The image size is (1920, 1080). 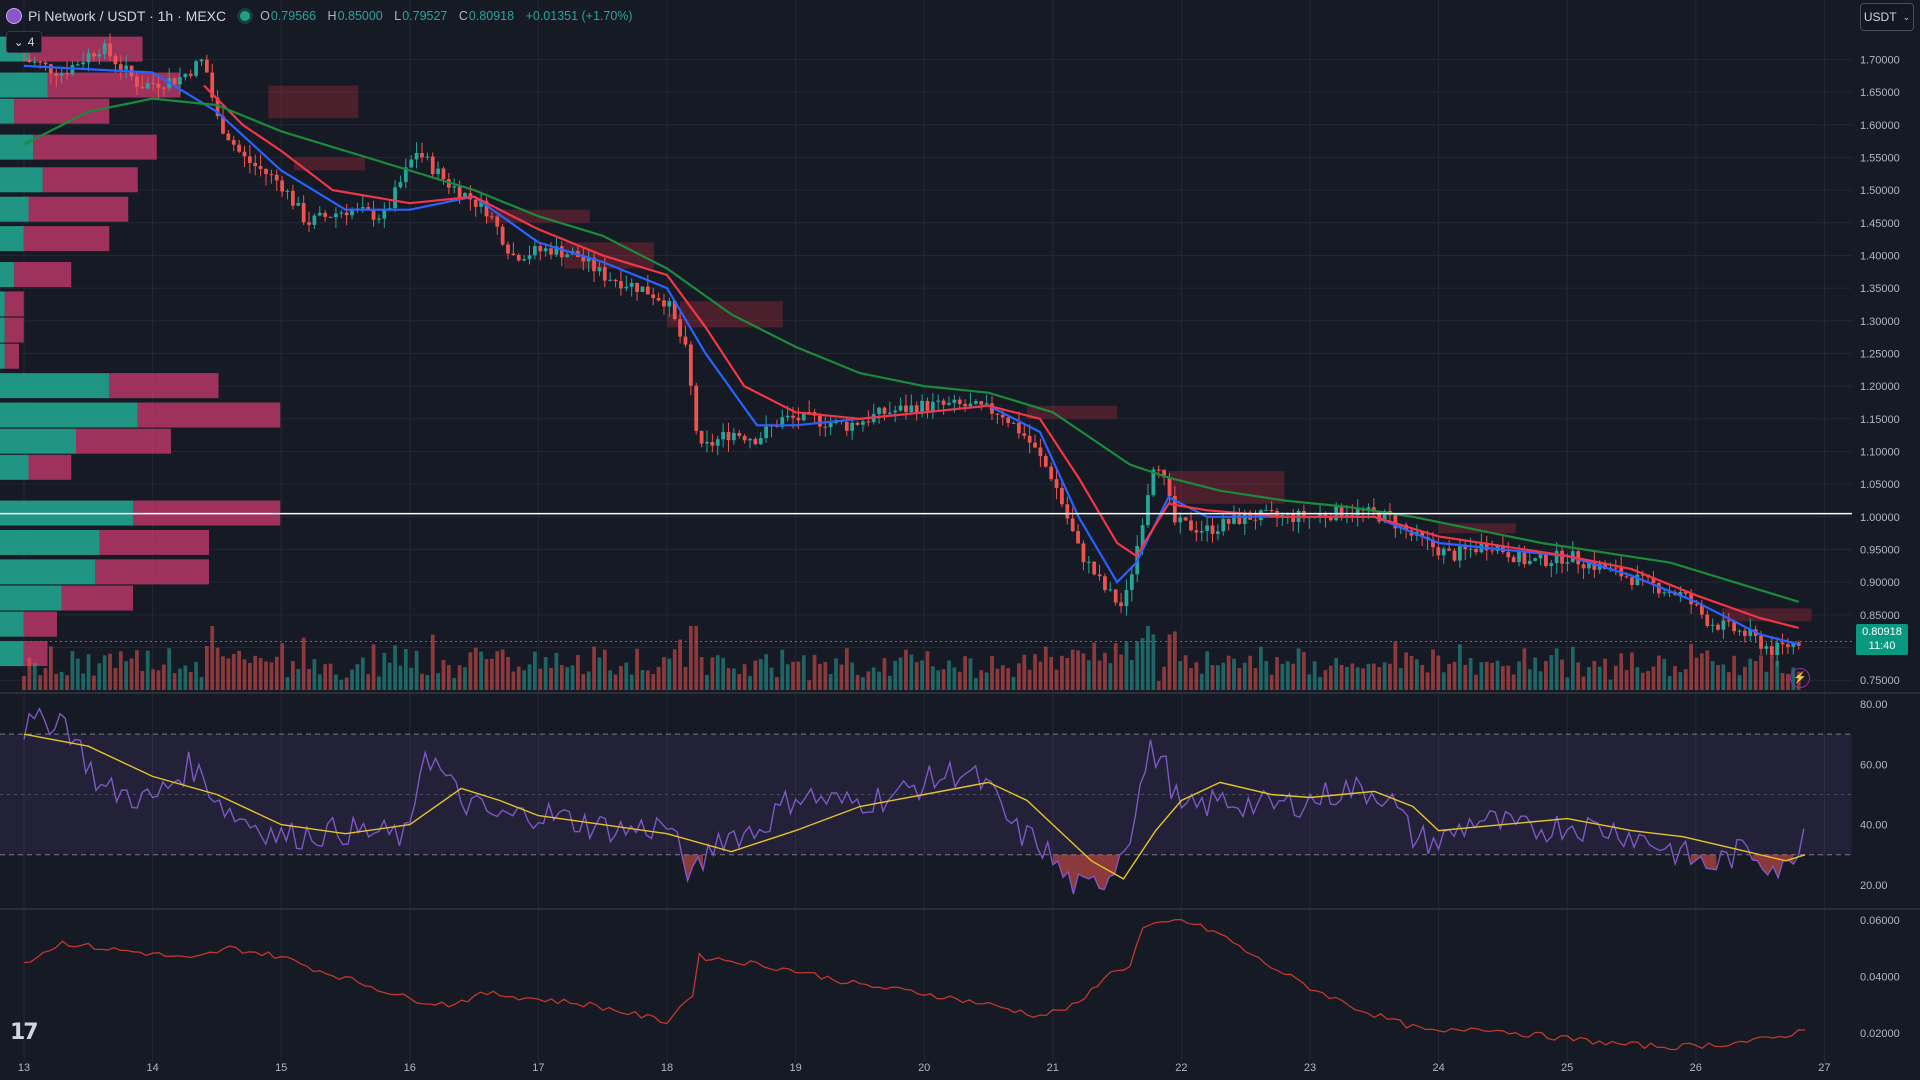 What do you see at coordinates (24, 1032) in the screenshot?
I see `tradingview-logo-icon: 17` at bounding box center [24, 1032].